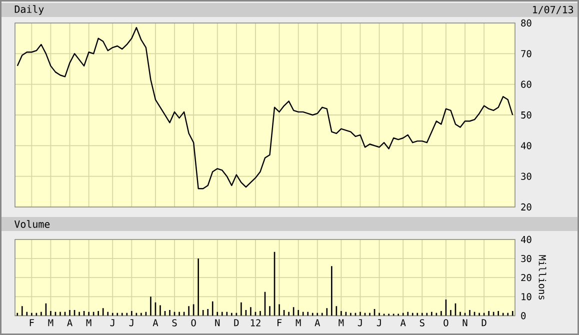 The width and height of the screenshot is (579, 335). Describe the element at coordinates (553, 10) in the screenshot. I see `text: 1/07/13` at that location.